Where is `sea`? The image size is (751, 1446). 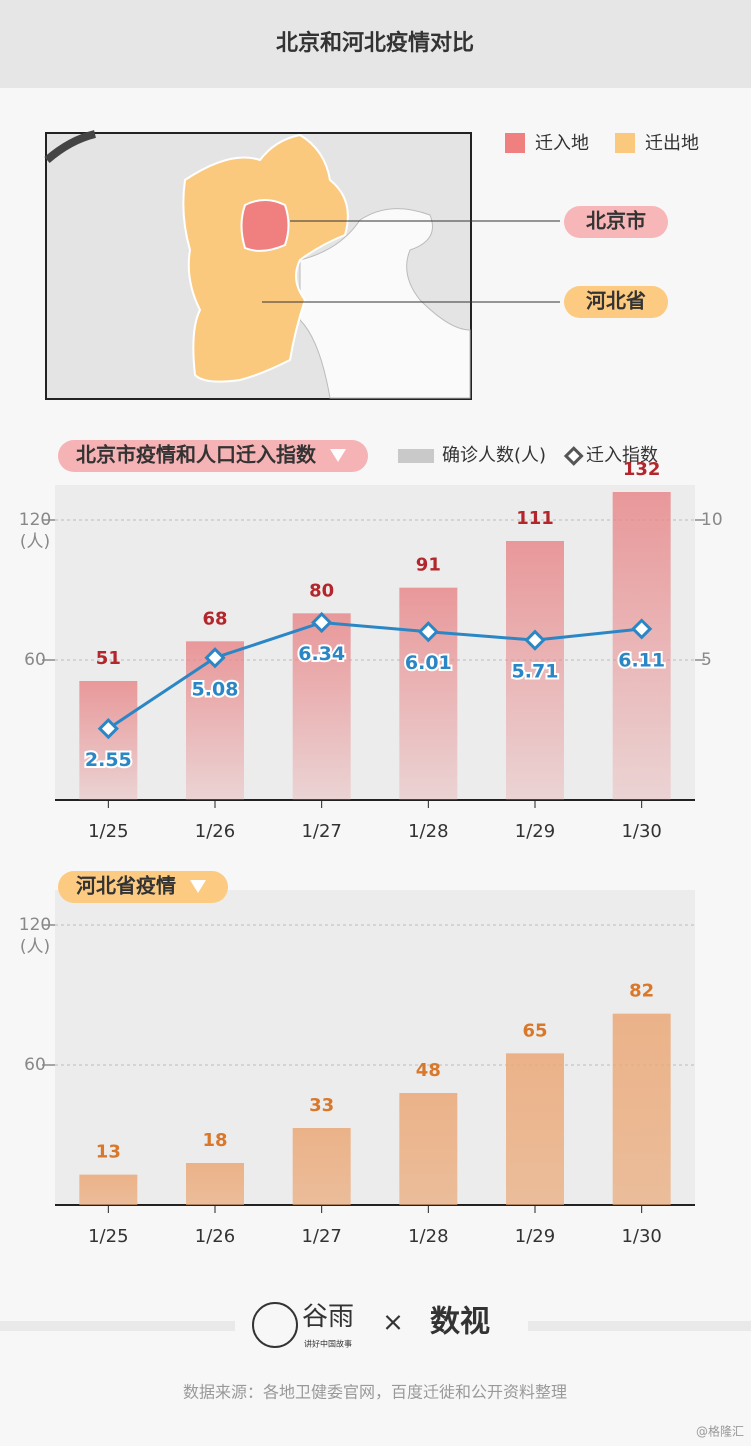 sea is located at coordinates (385, 303).